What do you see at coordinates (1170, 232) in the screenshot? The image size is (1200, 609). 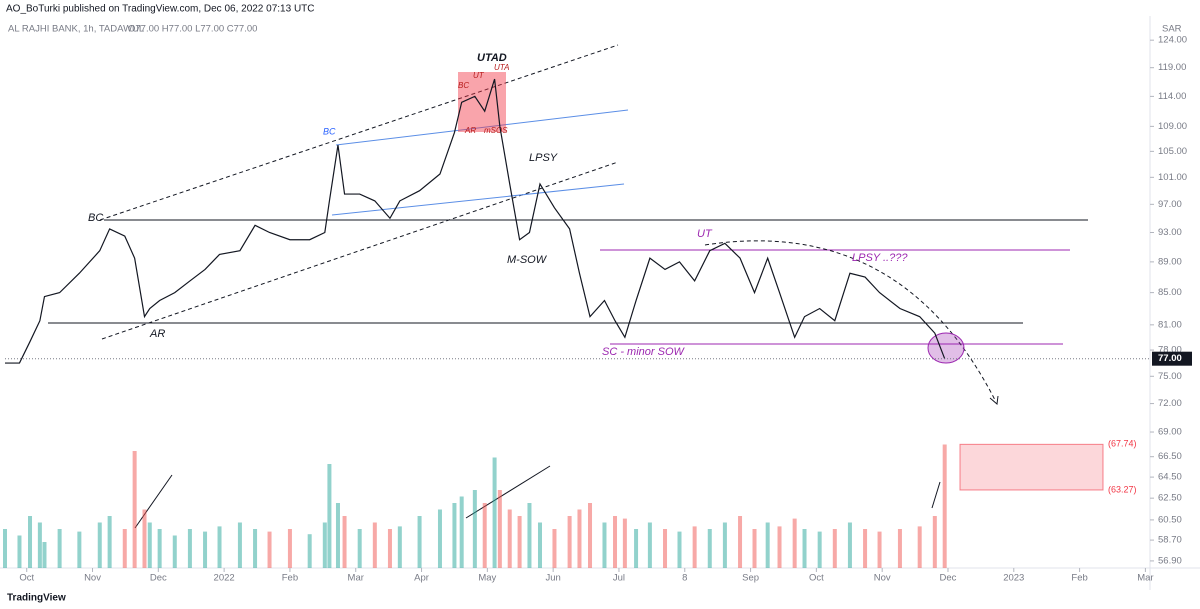 I see `y-tick-label: 93.00` at bounding box center [1170, 232].